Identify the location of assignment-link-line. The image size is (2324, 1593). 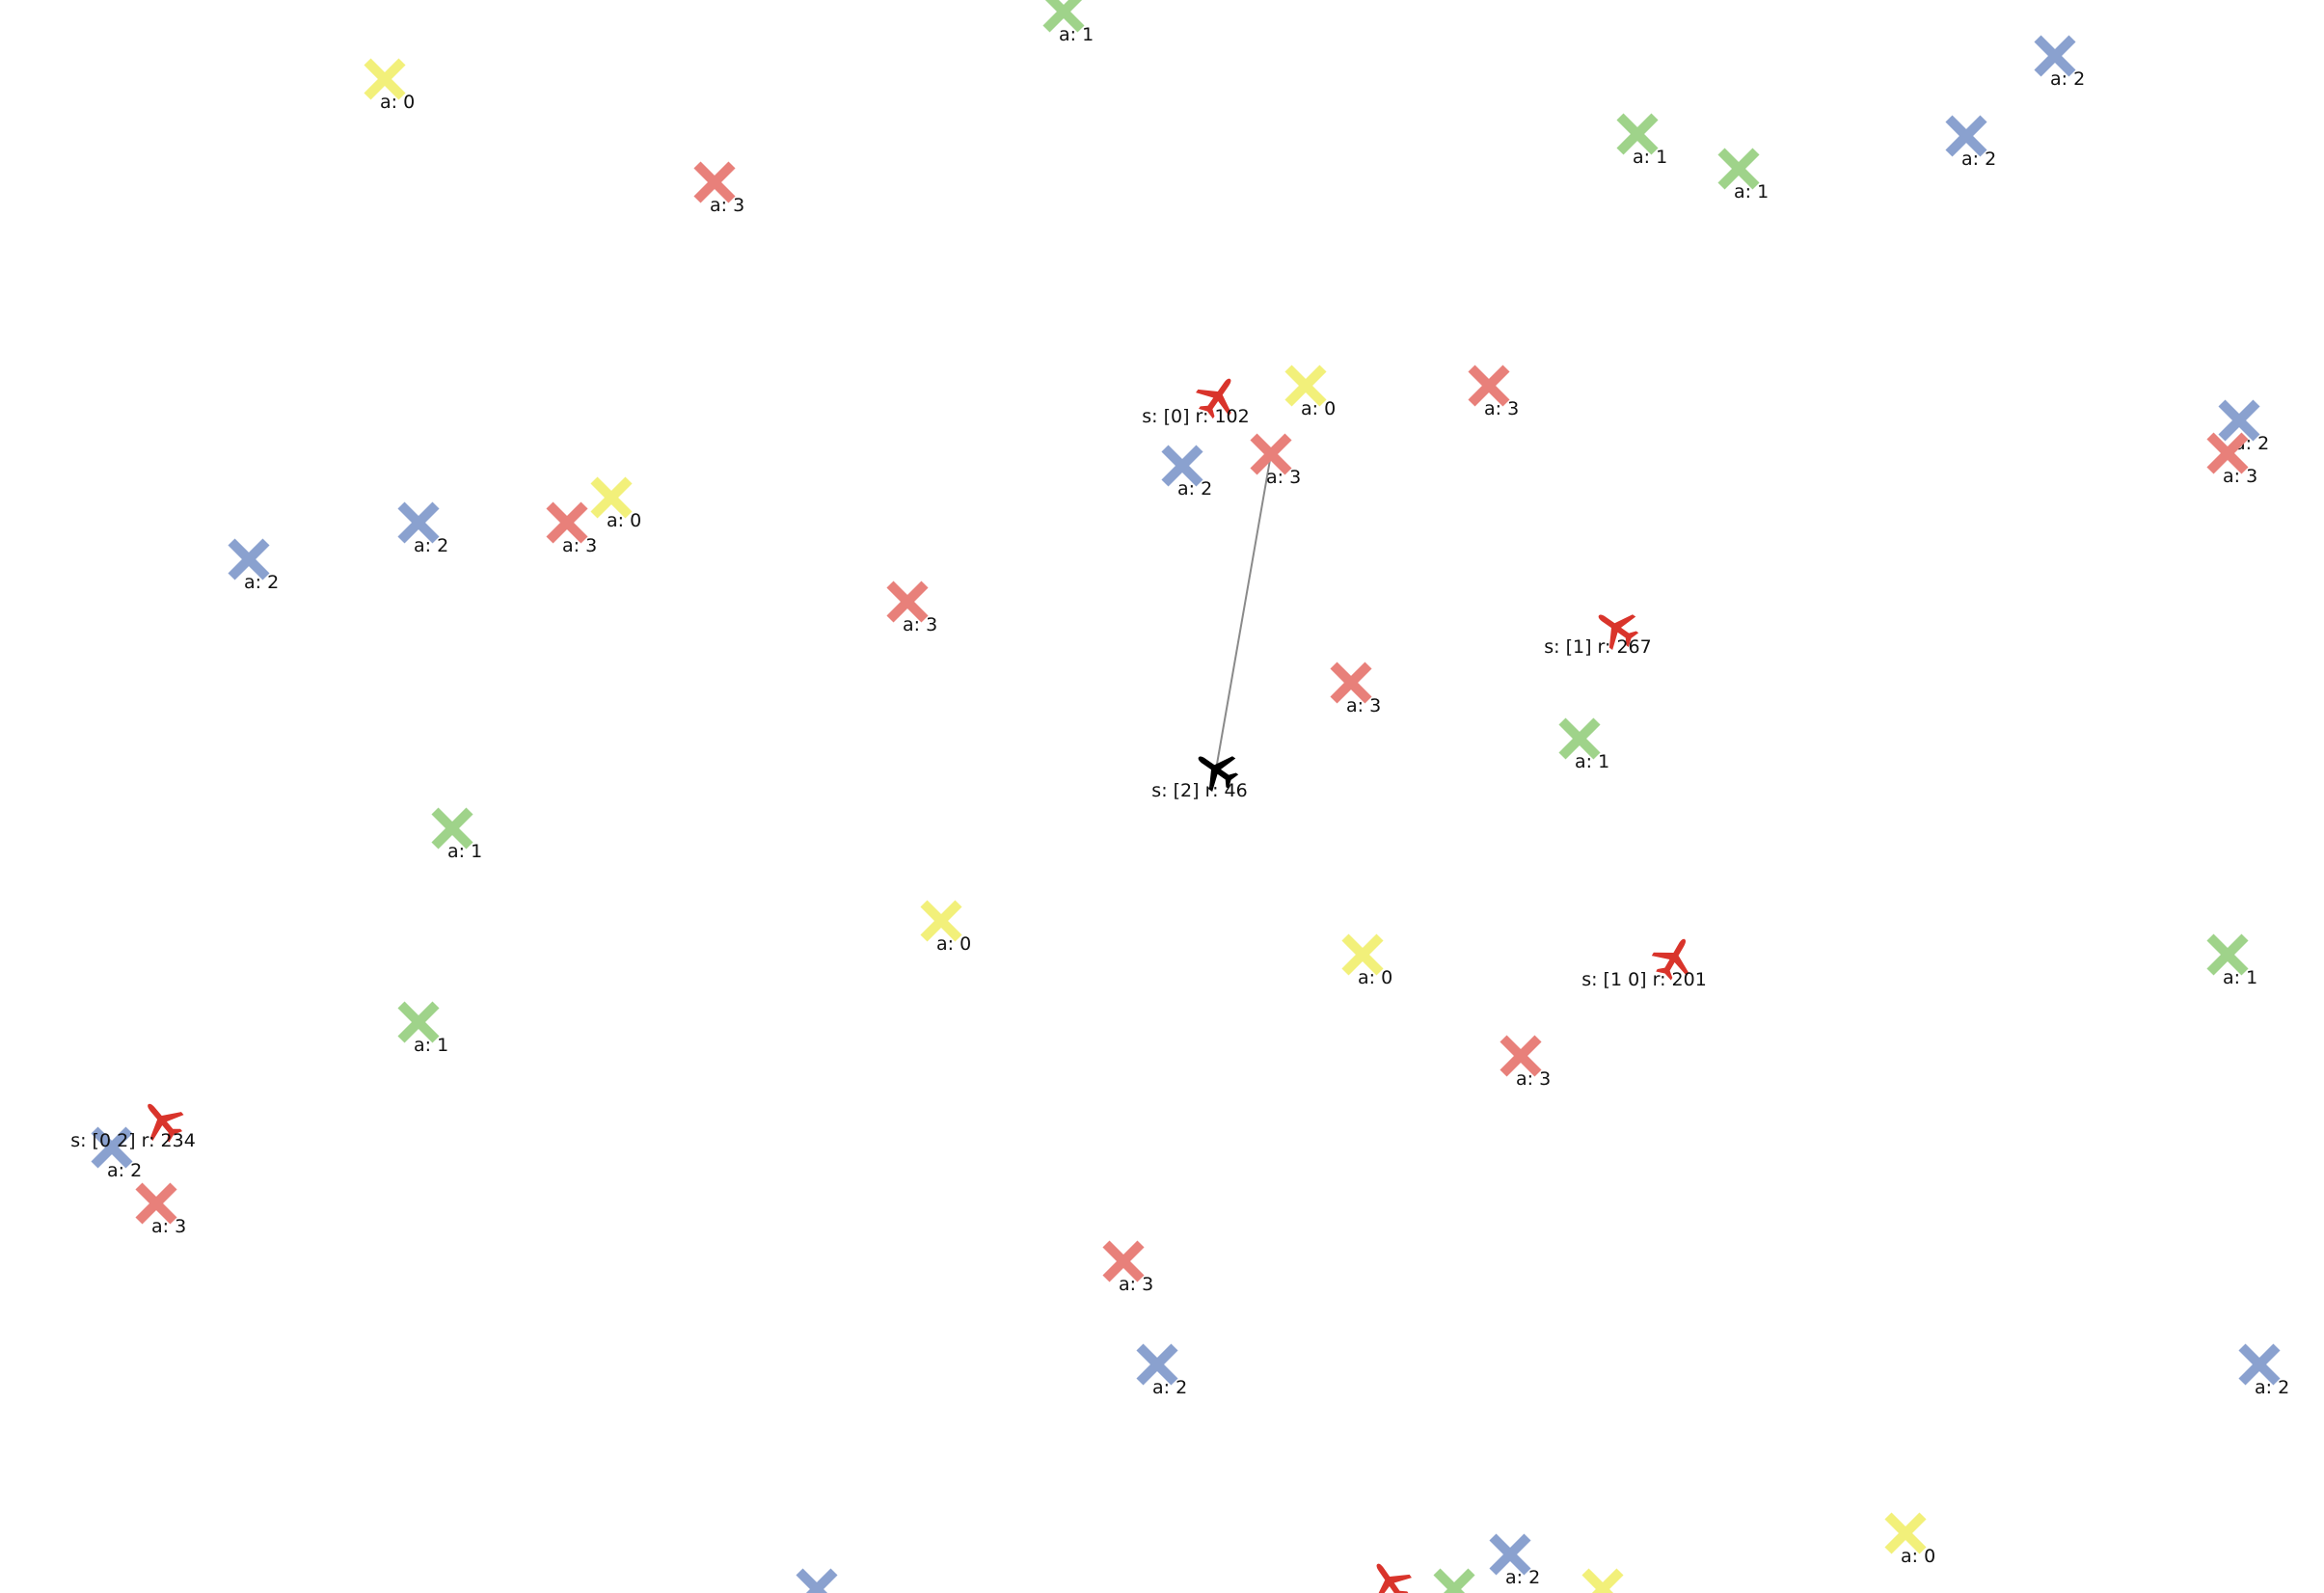
(1243, 611).